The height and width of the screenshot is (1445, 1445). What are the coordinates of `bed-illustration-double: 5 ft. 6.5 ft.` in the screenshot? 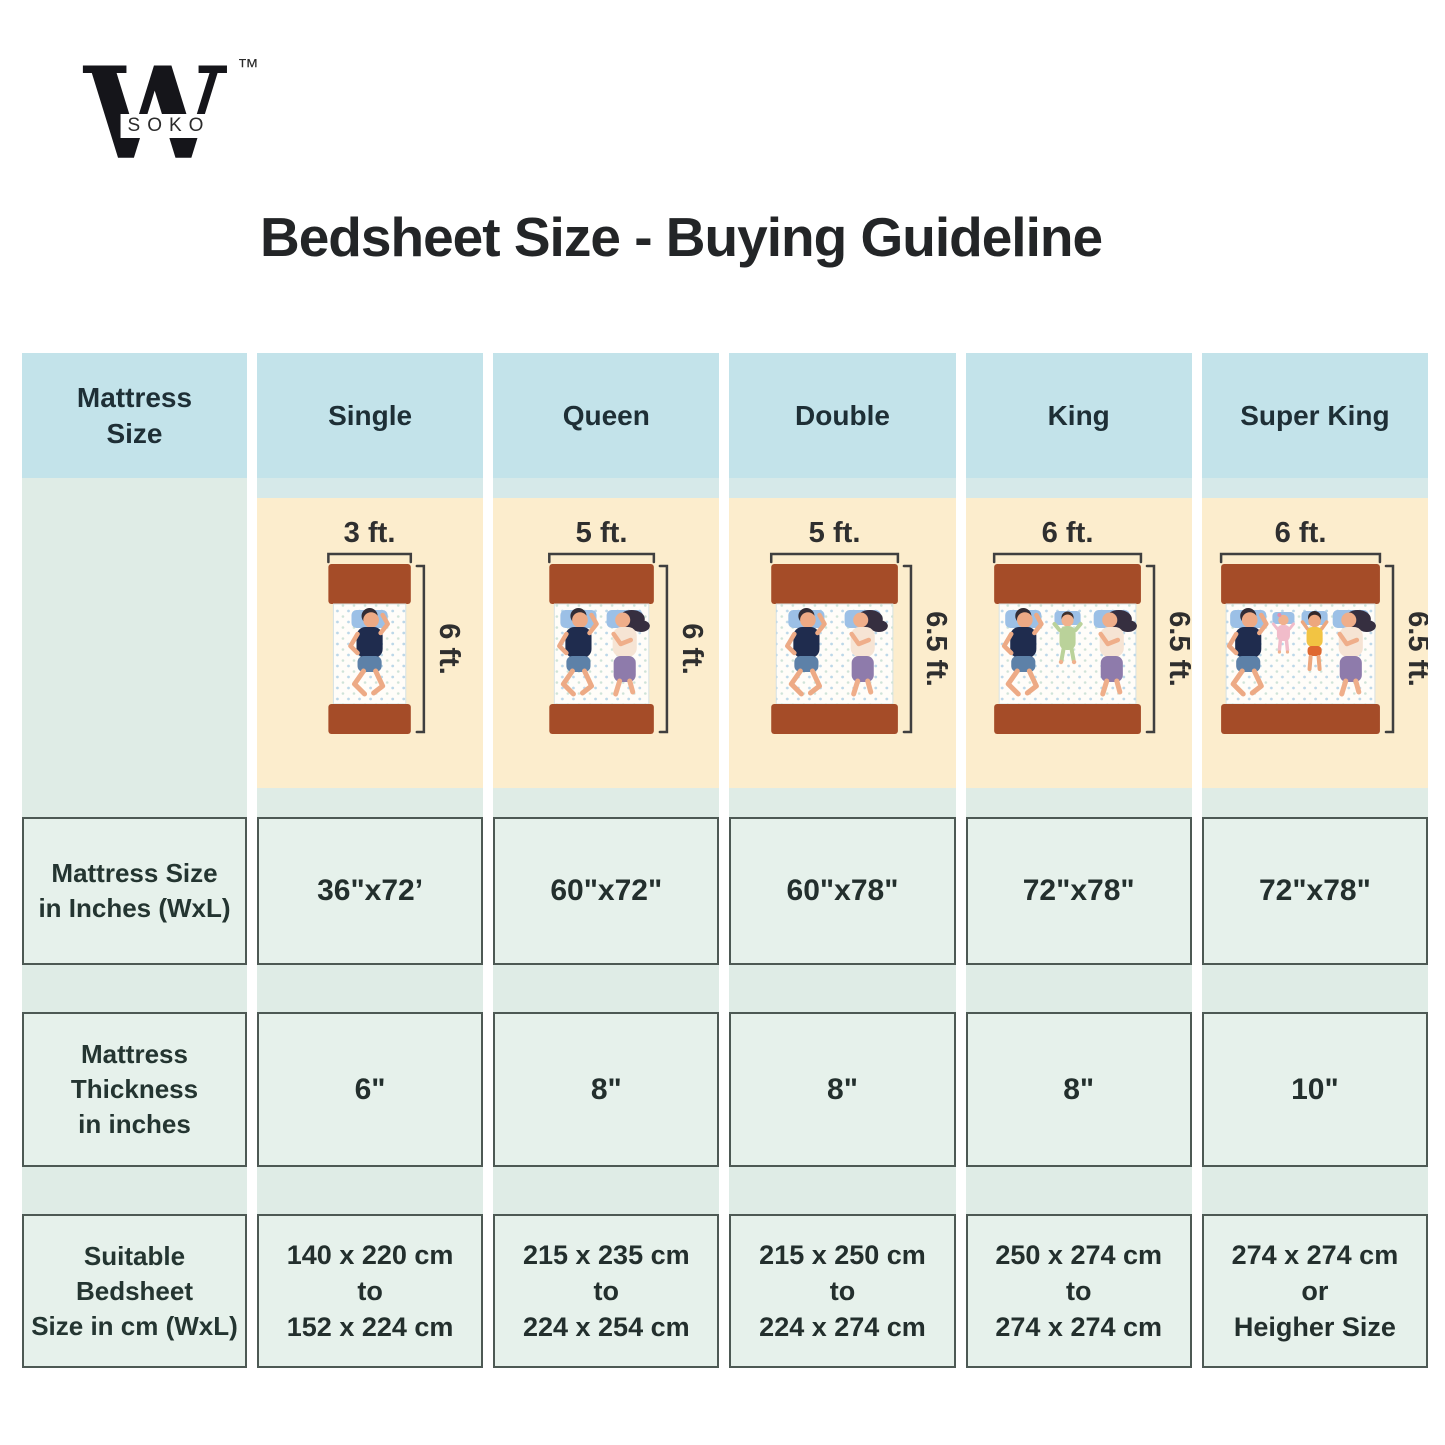 It's located at (842, 647).